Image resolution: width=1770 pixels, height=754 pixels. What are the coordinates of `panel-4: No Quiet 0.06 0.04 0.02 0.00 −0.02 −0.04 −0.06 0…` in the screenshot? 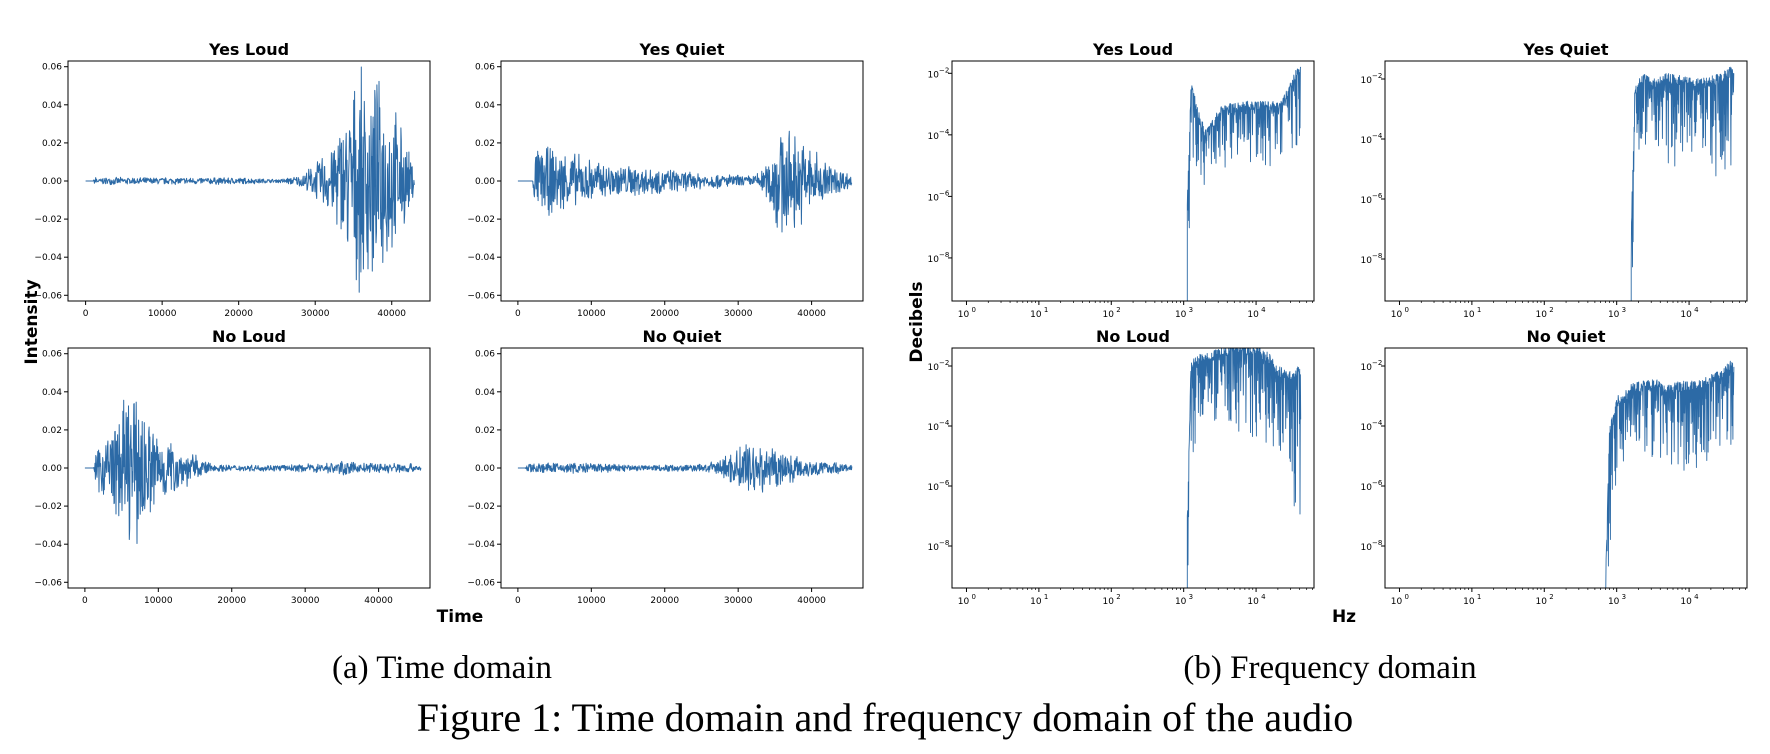 It's located at (665, 466).